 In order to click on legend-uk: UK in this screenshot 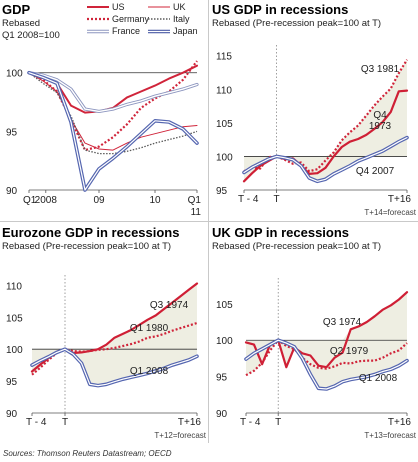, I will do `click(167, 7)`.